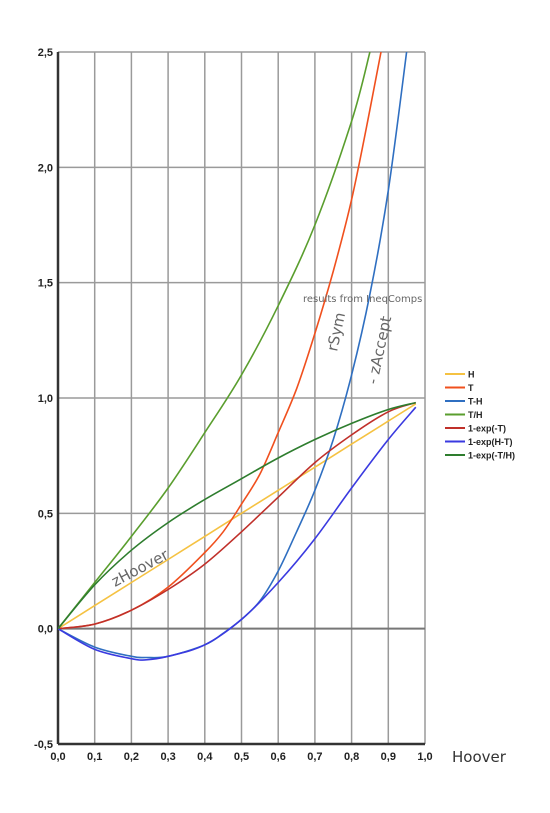 This screenshot has height=813, width=550. I want to click on x-tick-label: 0,1, so click(94, 757).